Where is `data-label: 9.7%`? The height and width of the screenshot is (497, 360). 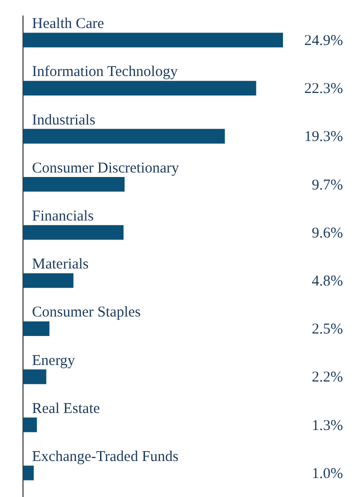 data-label: 9.7% is located at coordinates (327, 185).